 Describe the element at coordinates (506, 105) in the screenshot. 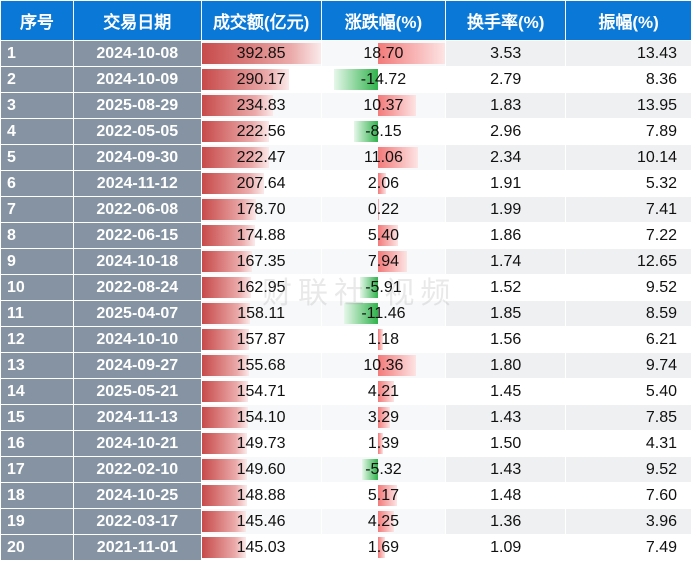

I see `turnover-rate-cell-text: 1.83` at that location.